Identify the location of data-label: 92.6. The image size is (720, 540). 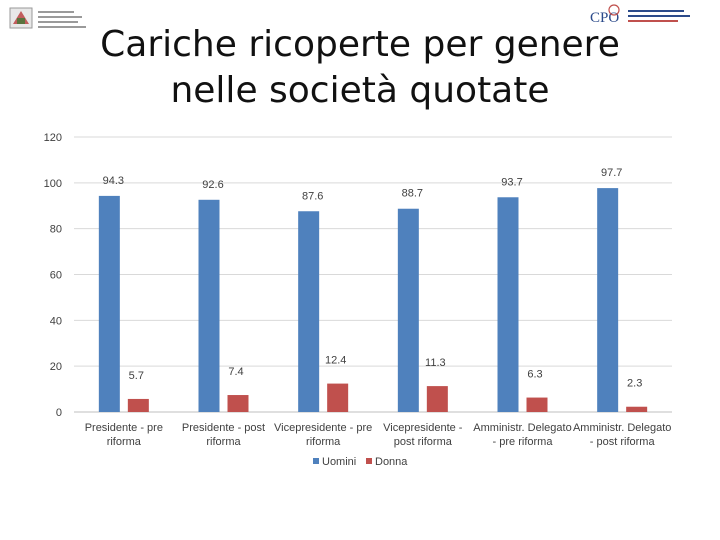
(212, 185).